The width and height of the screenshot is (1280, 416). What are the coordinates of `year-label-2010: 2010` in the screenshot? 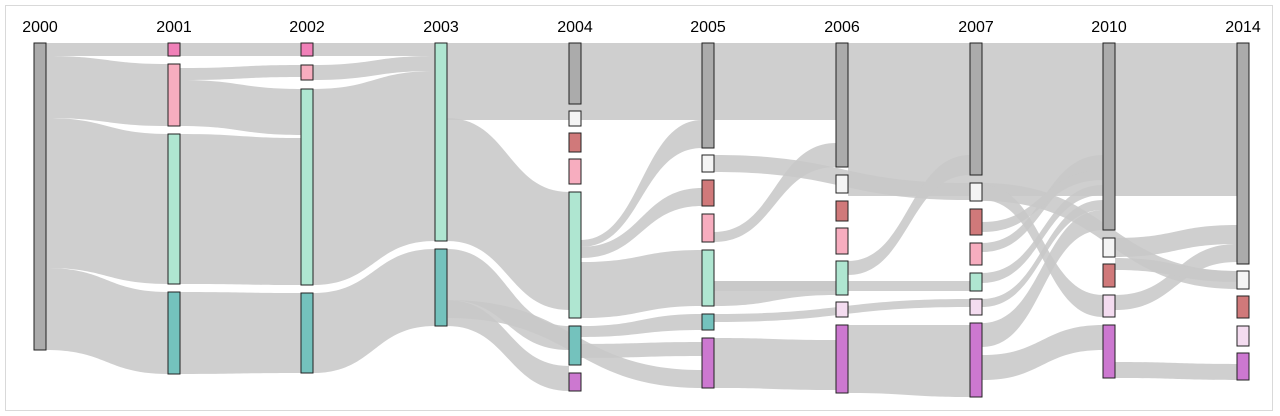 It's located at (1109, 27).